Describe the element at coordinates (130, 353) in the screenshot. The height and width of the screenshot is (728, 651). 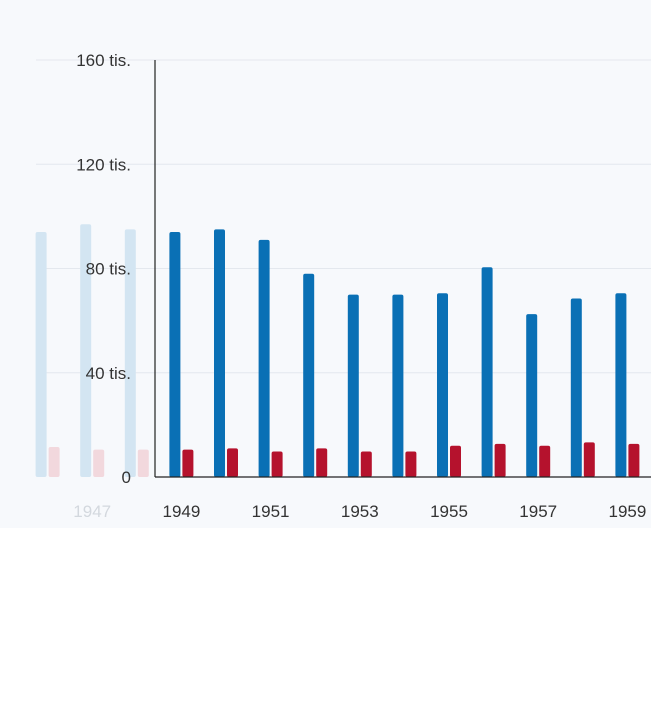
I see `bar-series-1-1948` at that location.